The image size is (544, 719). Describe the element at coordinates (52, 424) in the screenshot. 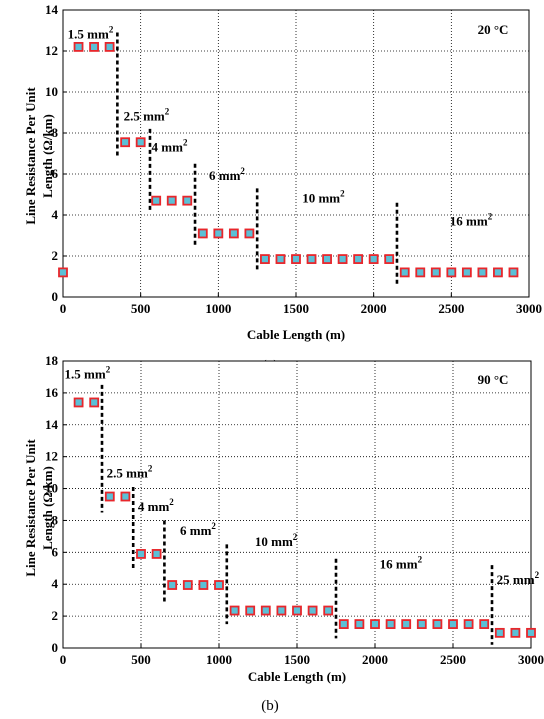

I see `y-tick-label: 14` at that location.